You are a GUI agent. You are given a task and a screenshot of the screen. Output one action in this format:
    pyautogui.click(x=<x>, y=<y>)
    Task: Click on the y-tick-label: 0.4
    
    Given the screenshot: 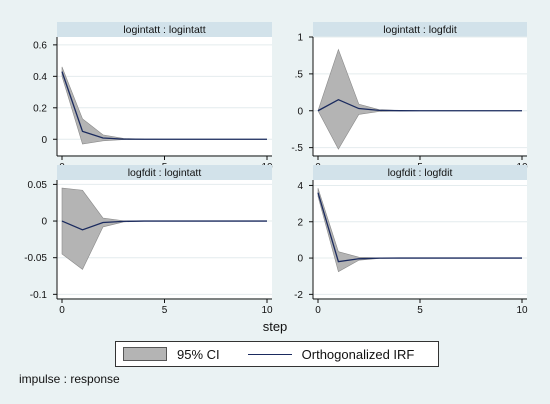 What is the action you would take?
    pyautogui.click(x=40, y=77)
    